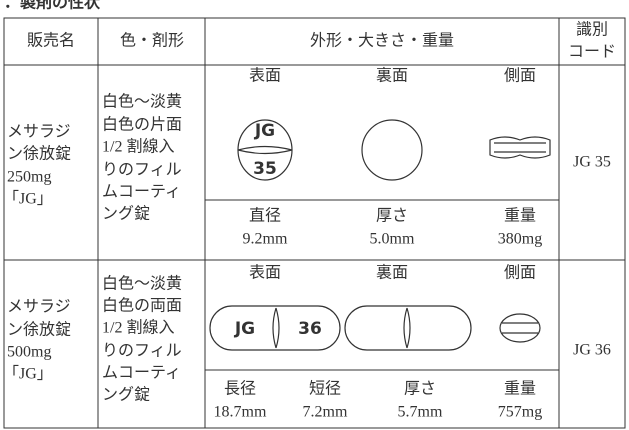  I want to click on size-value: 757mg, so click(520, 412).